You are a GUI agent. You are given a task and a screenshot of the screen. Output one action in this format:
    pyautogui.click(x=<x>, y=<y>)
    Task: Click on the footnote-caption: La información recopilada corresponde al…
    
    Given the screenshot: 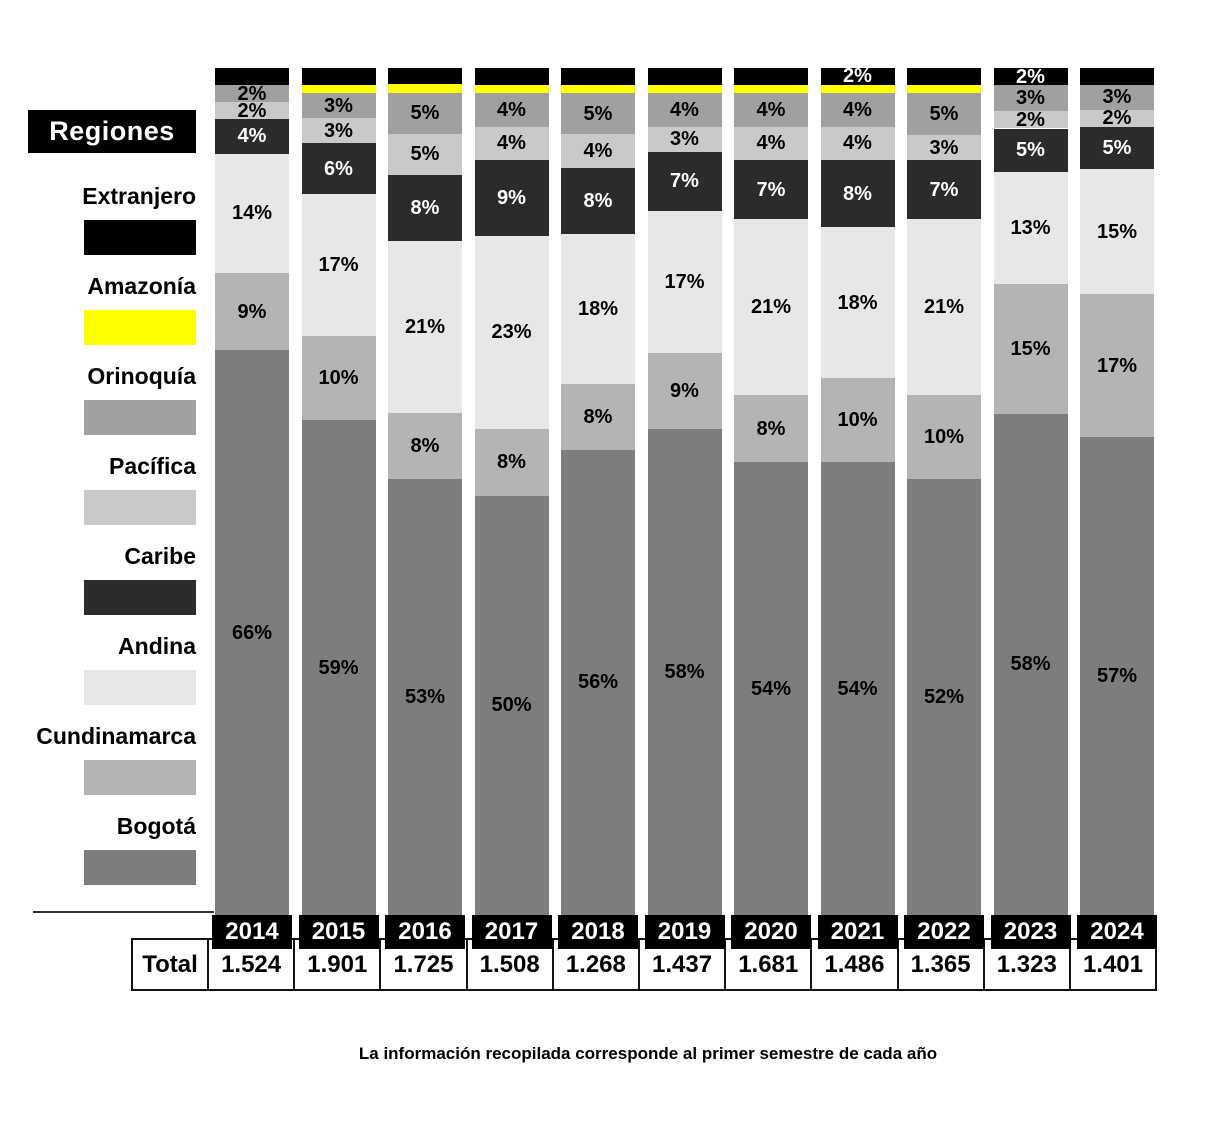 What is the action you would take?
    pyautogui.click(x=648, y=1053)
    